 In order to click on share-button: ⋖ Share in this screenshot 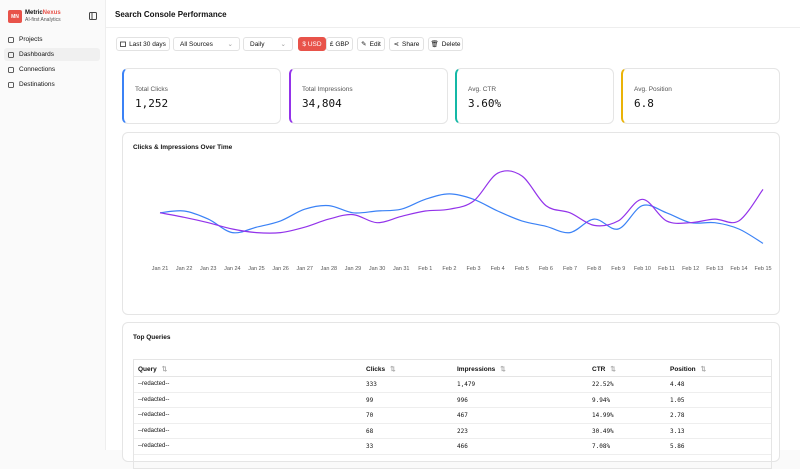, I will do `click(406, 44)`.